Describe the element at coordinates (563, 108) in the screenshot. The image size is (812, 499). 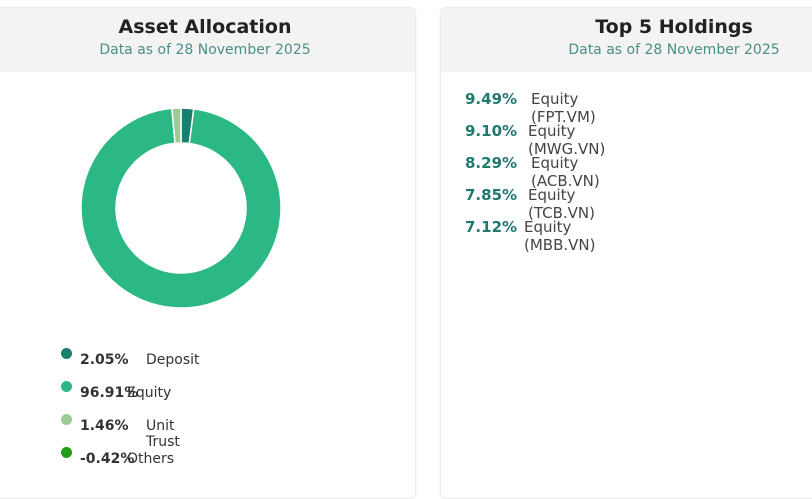
I see `holding-name: Equity (FPT.VM)` at that location.